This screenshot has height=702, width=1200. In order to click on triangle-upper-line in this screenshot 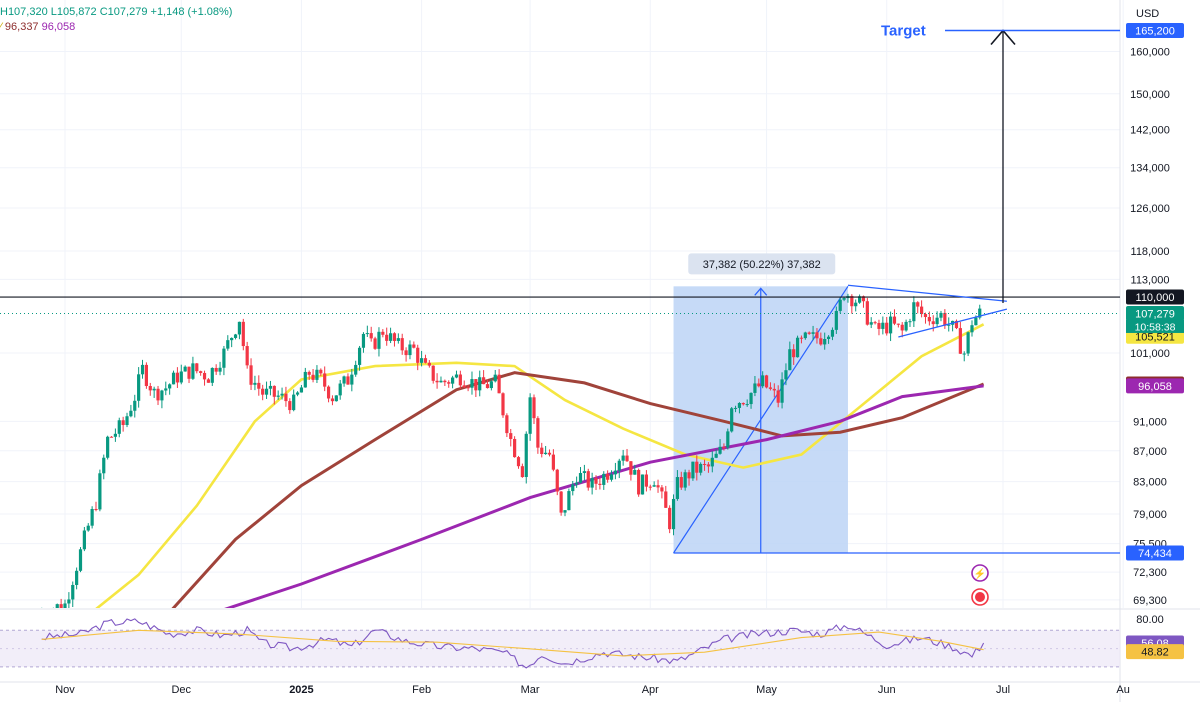, I will do `click(927, 293)`.